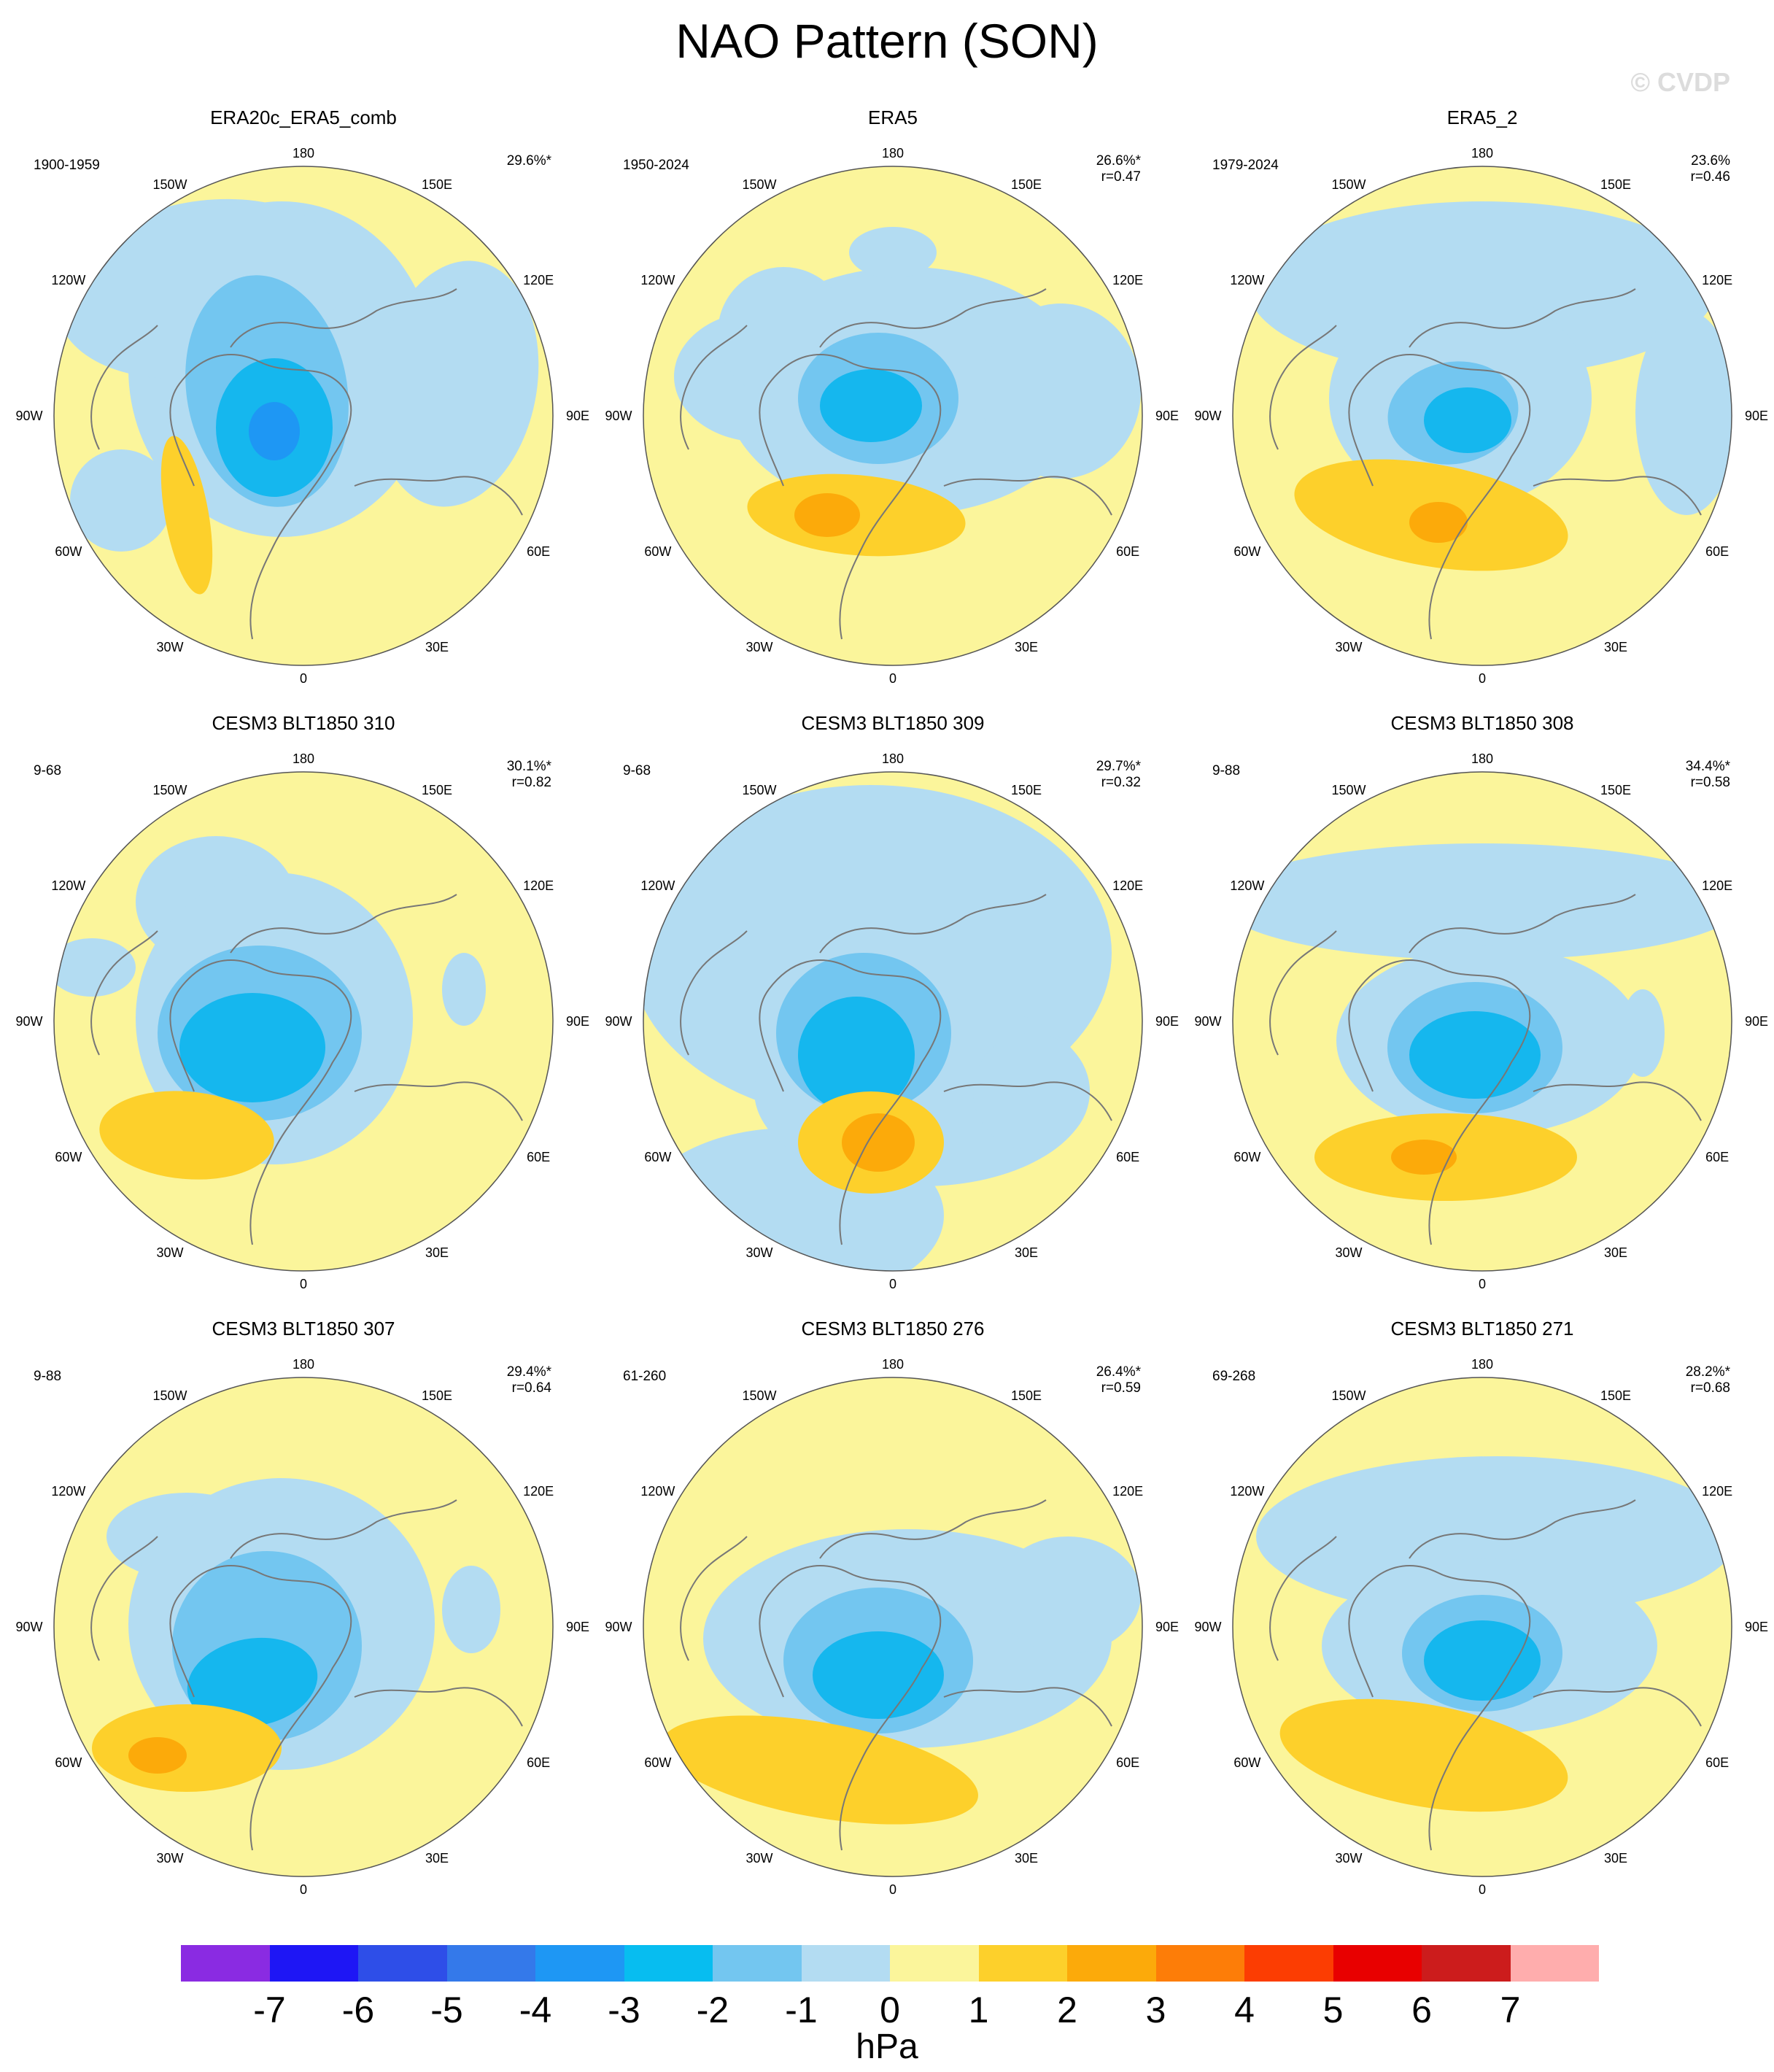 The image size is (1774, 2072). I want to click on panel-stats: 29.6%*, so click(529, 161).